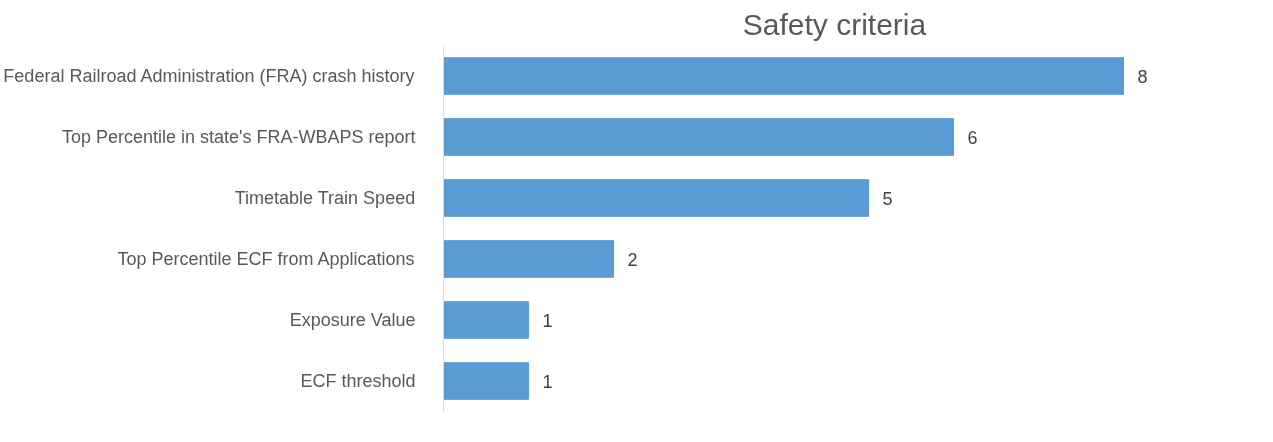 This screenshot has width=1273, height=442. What do you see at coordinates (1142, 76) in the screenshot?
I see `data-label: 8` at bounding box center [1142, 76].